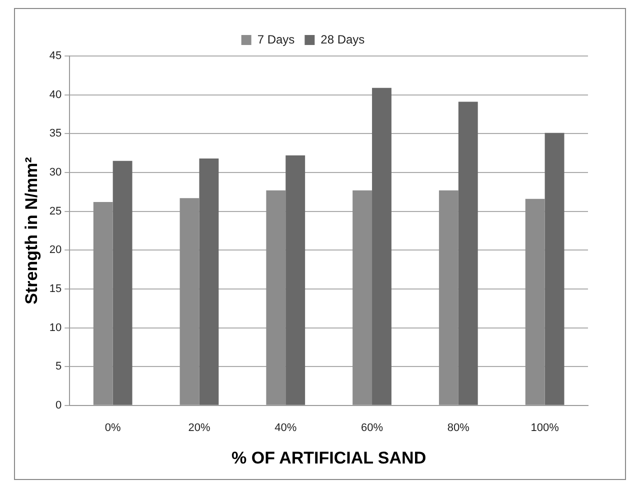  What do you see at coordinates (285, 428) in the screenshot?
I see `x-tick-label: 40%` at bounding box center [285, 428].